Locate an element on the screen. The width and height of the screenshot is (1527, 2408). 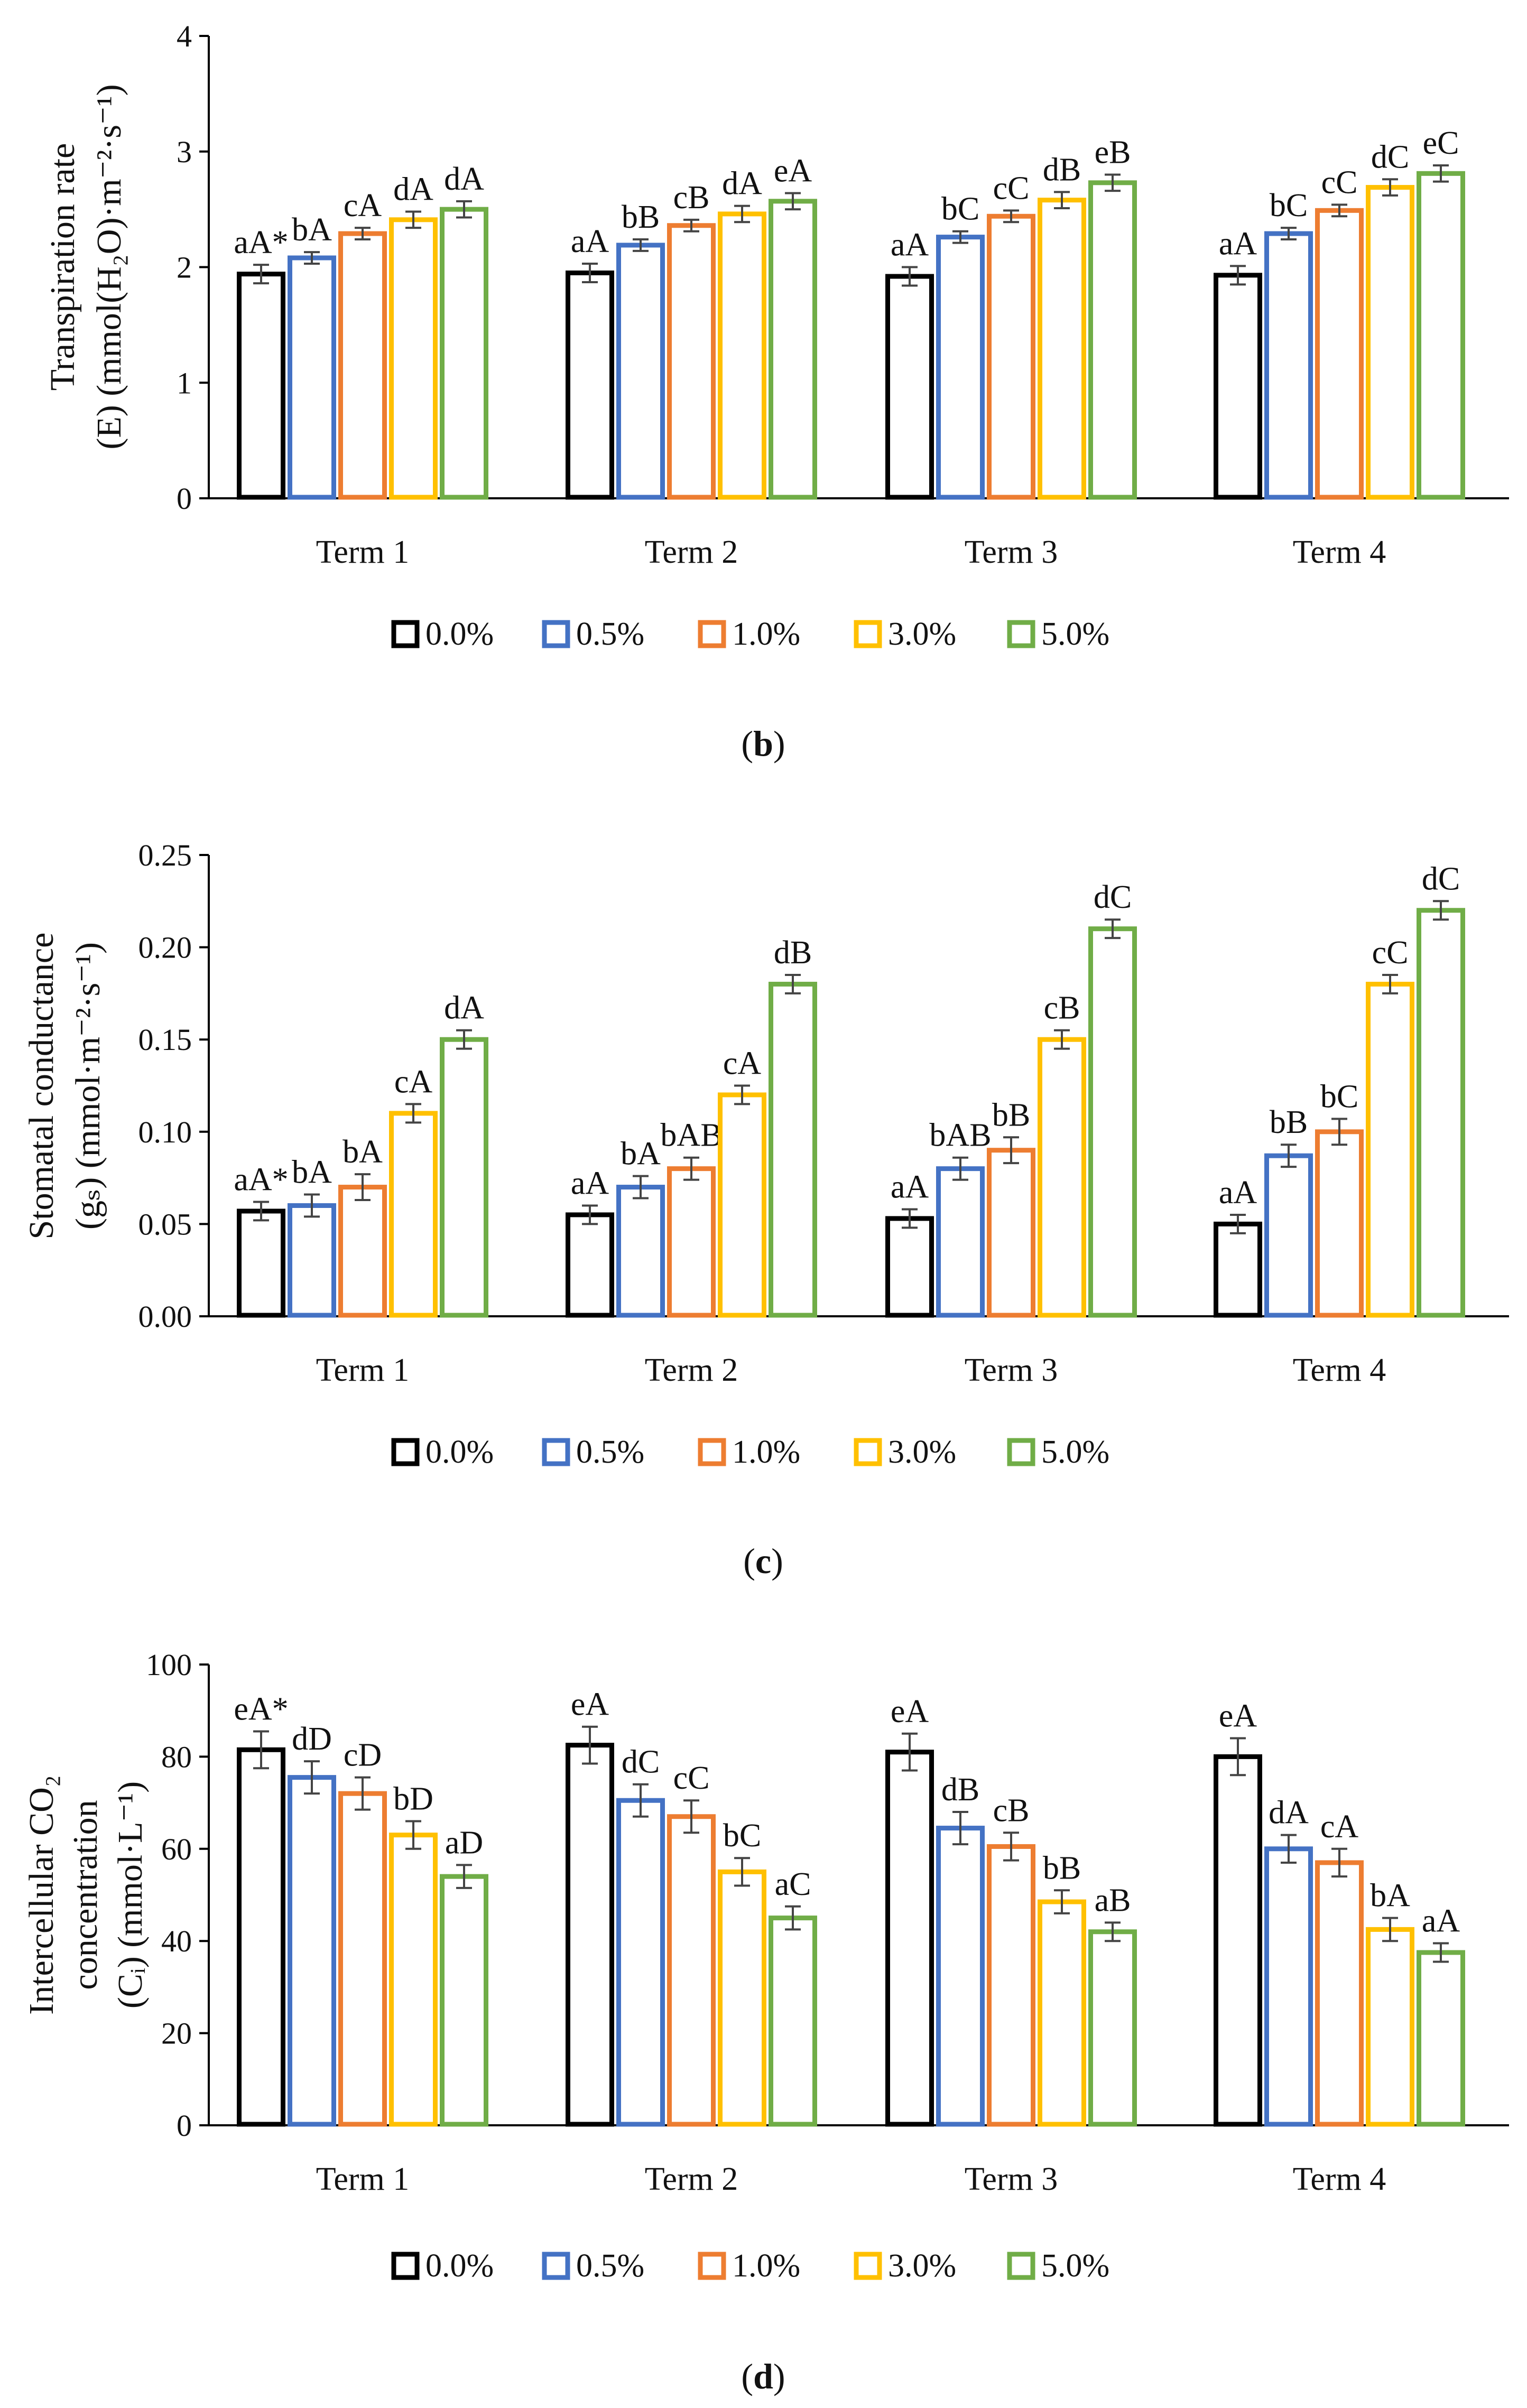
y-tick-label: 100 is located at coordinates (169, 1665).